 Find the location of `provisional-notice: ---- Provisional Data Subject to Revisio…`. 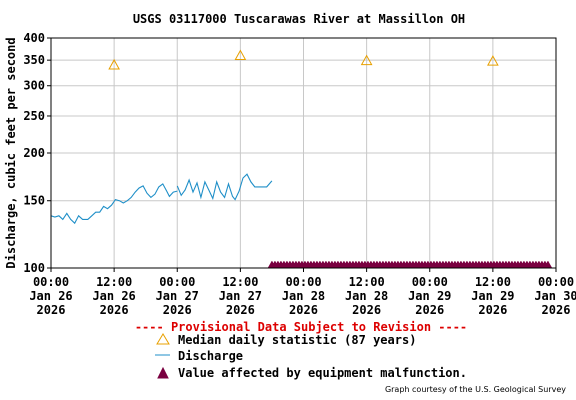

provisional-notice: ---- Provisional Data Subject to Revisio… is located at coordinates (301, 327).